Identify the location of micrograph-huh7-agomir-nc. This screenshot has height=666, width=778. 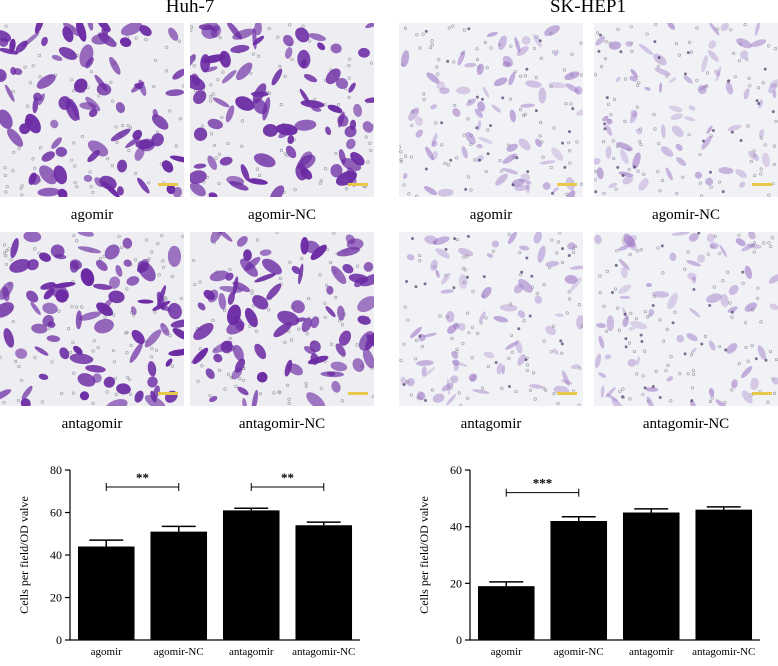
(282, 110).